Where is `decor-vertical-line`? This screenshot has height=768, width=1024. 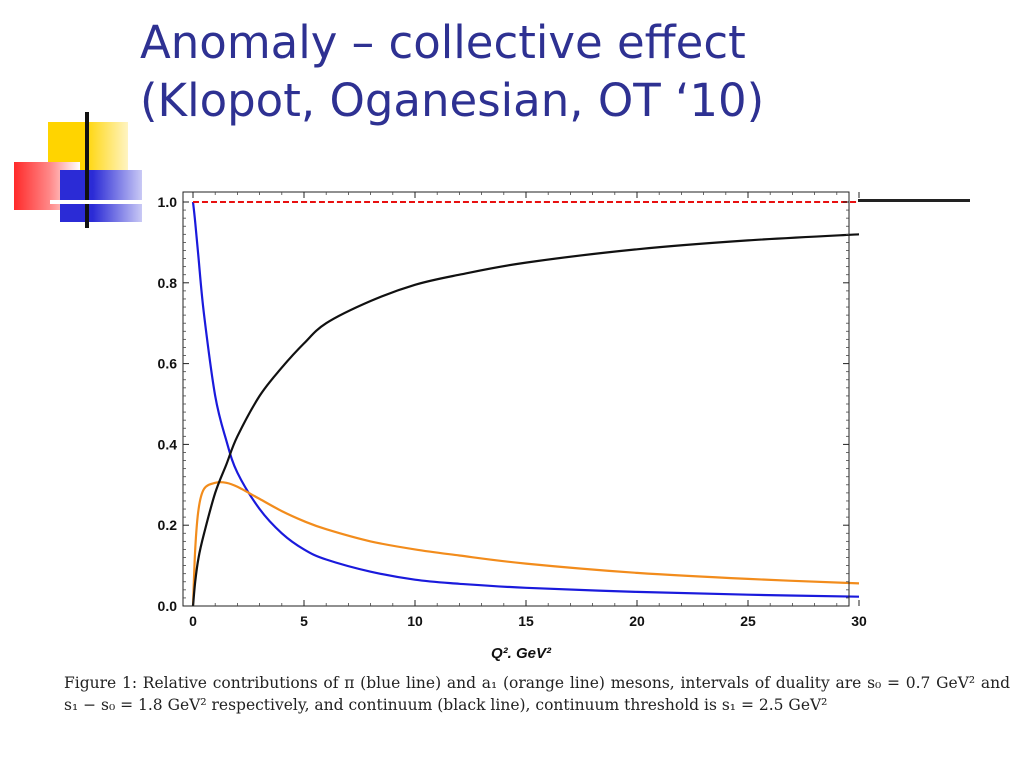 decor-vertical-line is located at coordinates (87, 170).